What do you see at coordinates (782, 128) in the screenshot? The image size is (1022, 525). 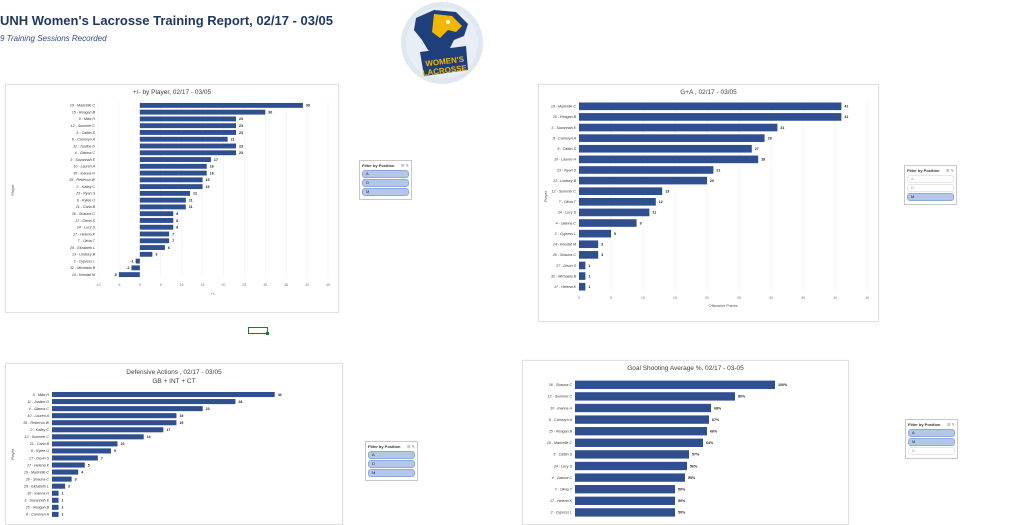 I see `data-label: 31` at bounding box center [782, 128].